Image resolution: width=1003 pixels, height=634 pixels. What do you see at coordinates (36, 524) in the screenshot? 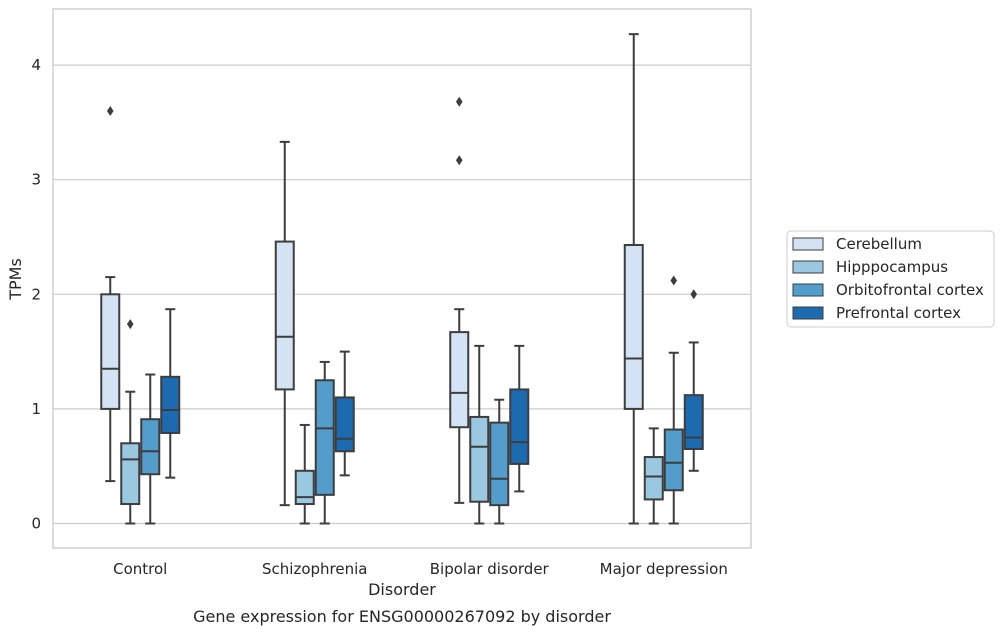
I see `y-tick-label: 0` at bounding box center [36, 524].